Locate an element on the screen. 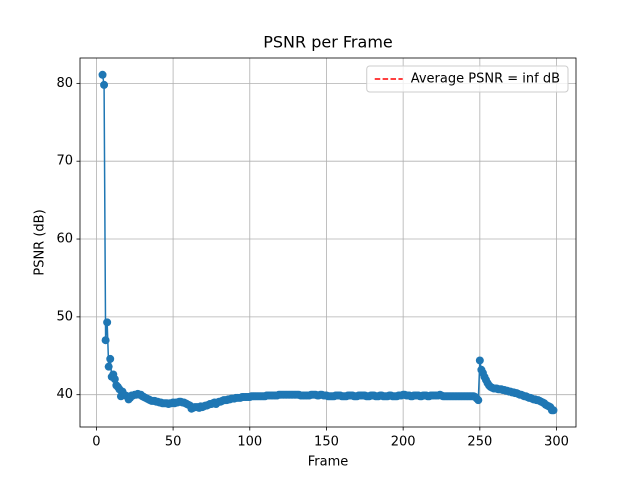  x-tick-label: 250 is located at coordinates (479, 442).